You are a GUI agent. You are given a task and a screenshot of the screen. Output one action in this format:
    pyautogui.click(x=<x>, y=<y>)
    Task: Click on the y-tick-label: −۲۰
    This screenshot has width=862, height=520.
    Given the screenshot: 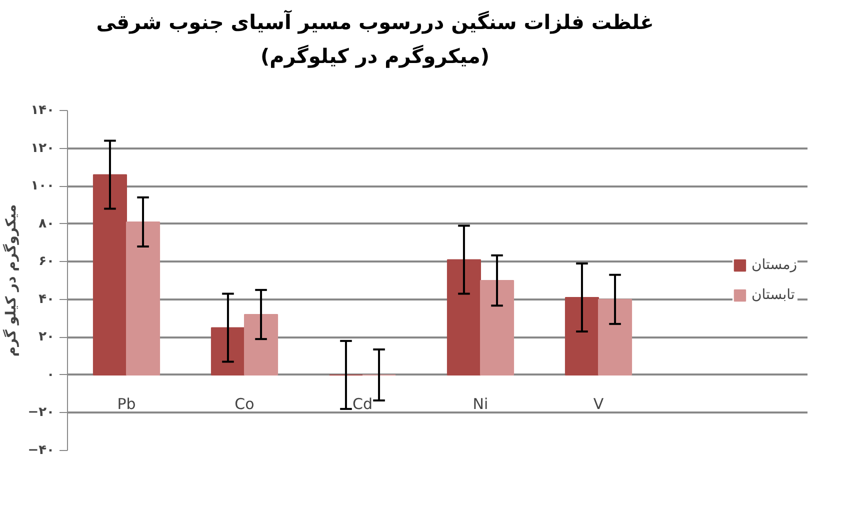 What is the action you would take?
    pyautogui.click(x=41, y=412)
    